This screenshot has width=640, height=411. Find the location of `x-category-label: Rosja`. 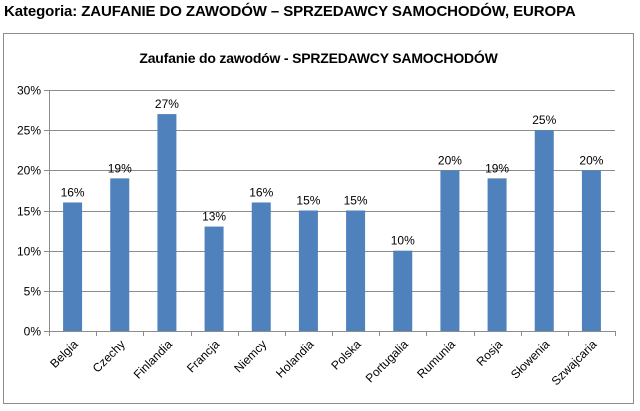

x-category-label: Rosja is located at coordinates (490, 353).